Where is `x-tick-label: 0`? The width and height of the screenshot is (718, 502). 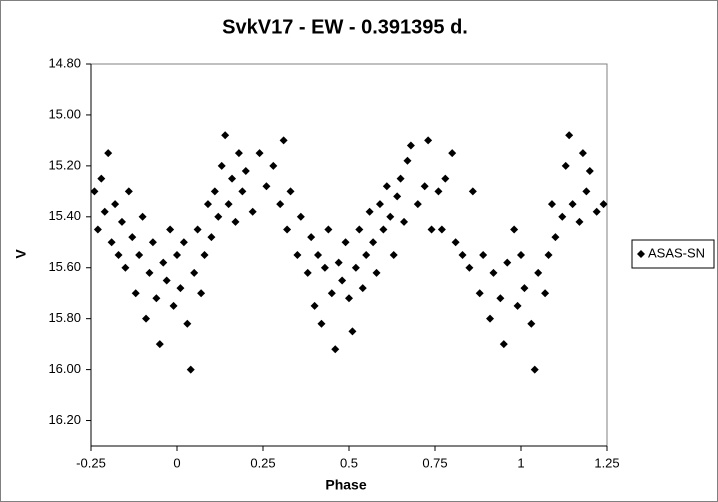 x-tick-label: 0 is located at coordinates (176, 462).